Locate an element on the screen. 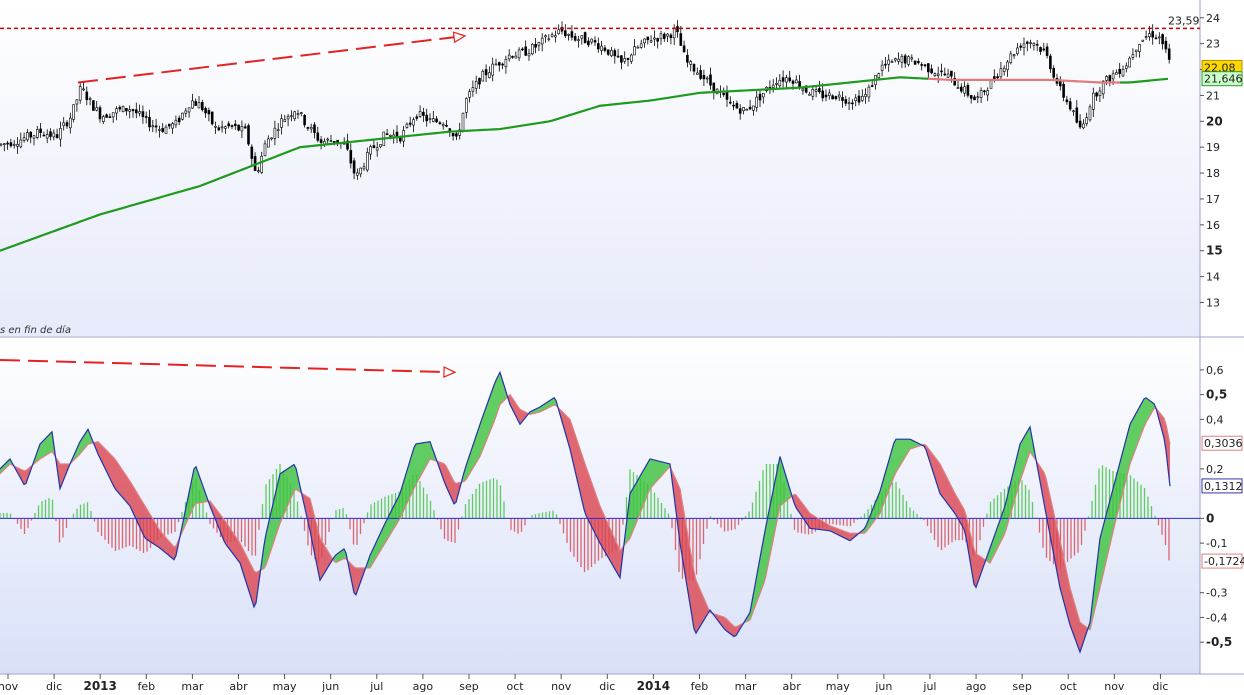 The width and height of the screenshot is (1244, 695). macd-y-tick-label: 0 is located at coordinates (1210, 518).